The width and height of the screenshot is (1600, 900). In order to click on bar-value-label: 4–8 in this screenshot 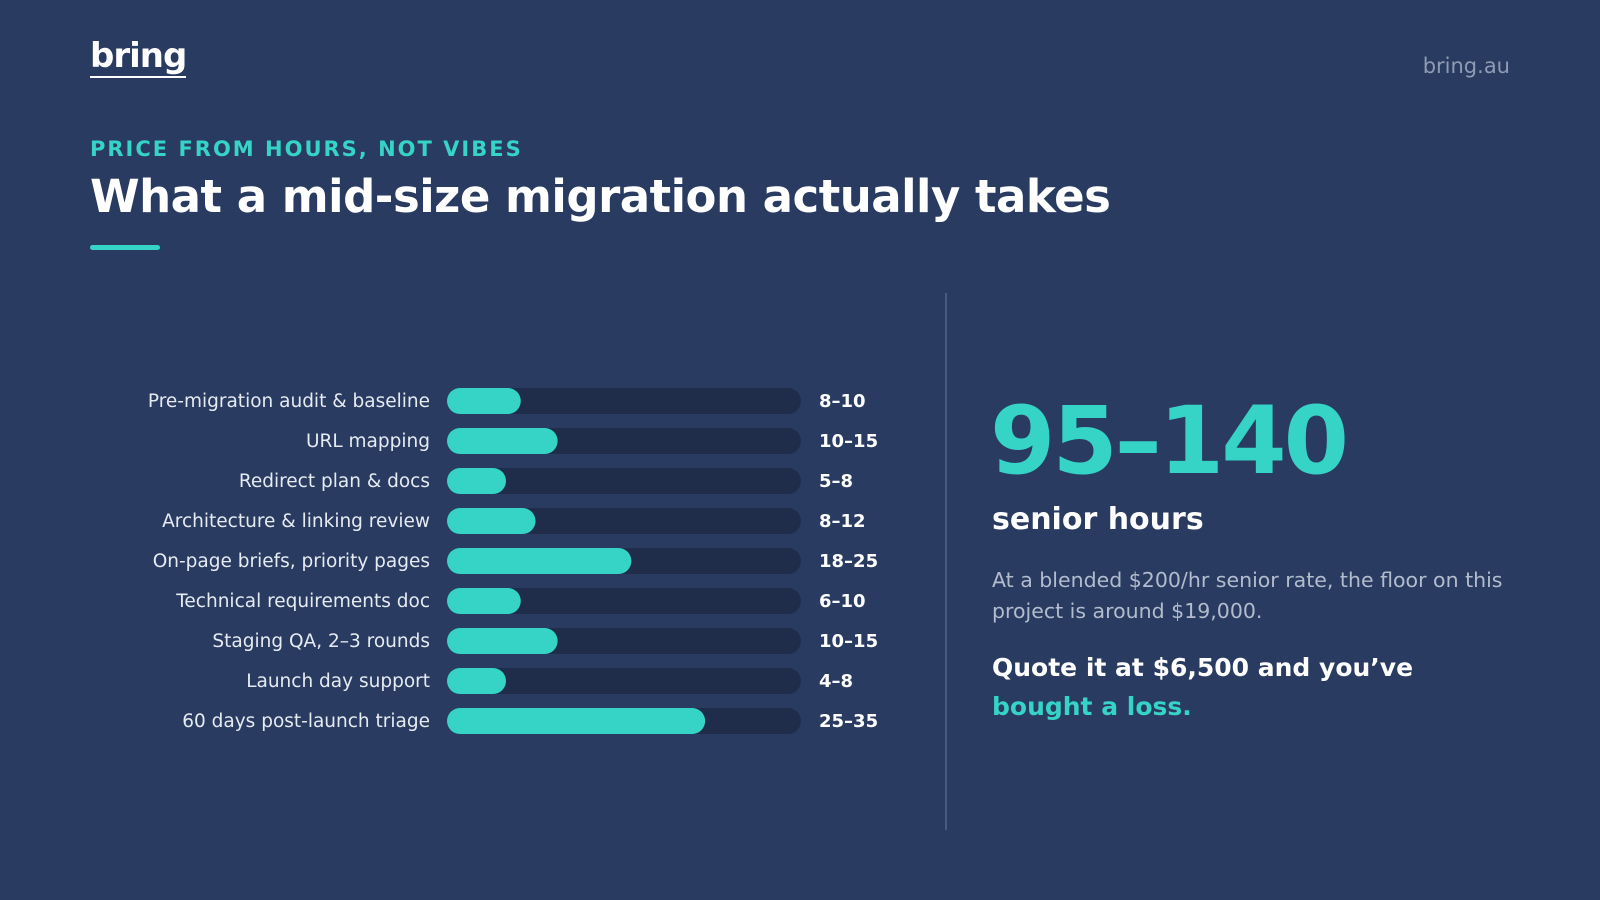, I will do `click(836, 681)`.